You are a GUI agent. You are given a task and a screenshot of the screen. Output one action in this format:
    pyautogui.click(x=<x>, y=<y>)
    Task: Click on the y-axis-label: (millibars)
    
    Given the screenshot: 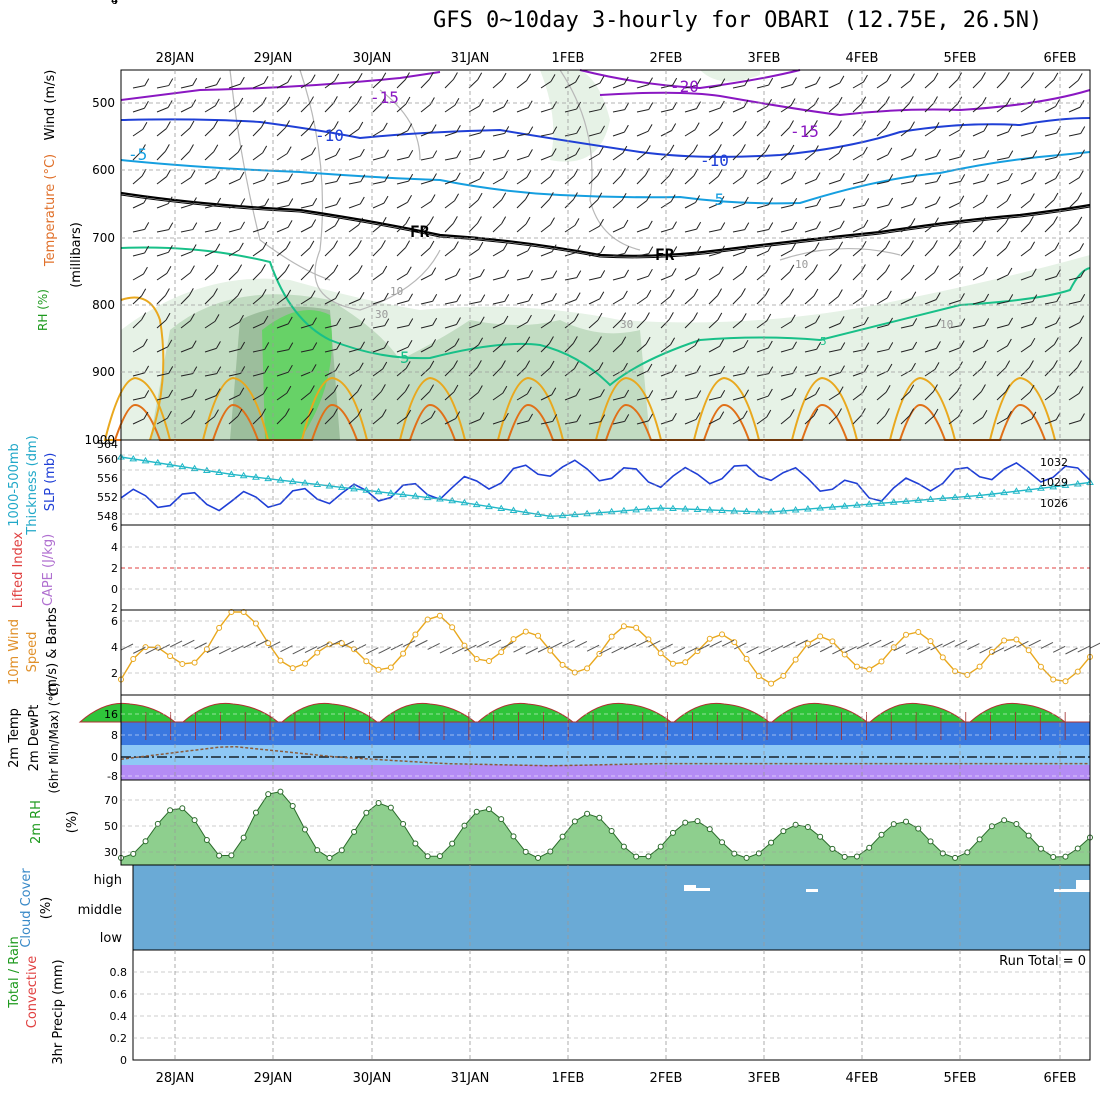 What is the action you would take?
    pyautogui.click(x=76, y=255)
    